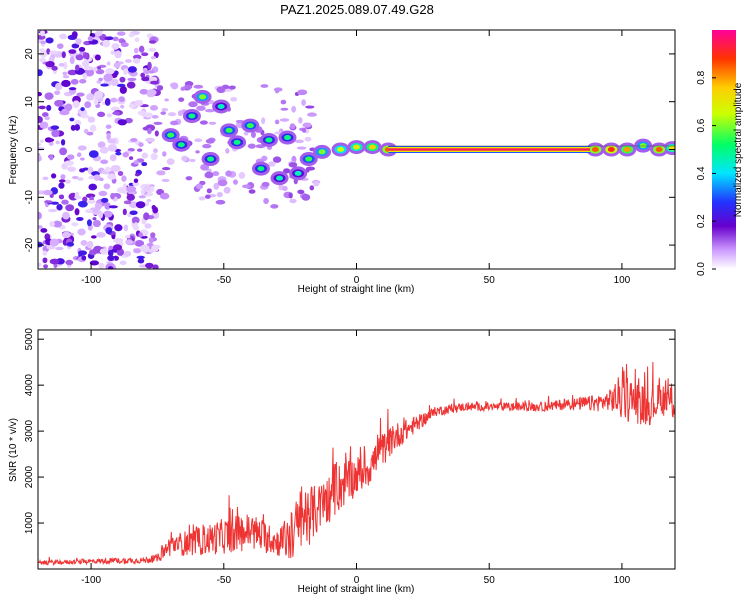 The width and height of the screenshot is (750, 600). Describe the element at coordinates (357, 580) in the screenshot. I see `x-tick-label: 0` at that location.